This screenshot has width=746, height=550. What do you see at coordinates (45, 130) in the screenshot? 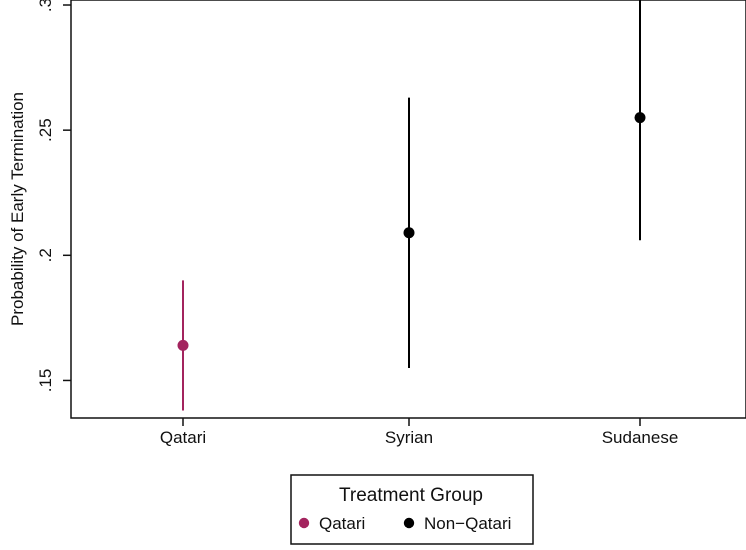
I see `y-tick-label: .25` at bounding box center [45, 130].